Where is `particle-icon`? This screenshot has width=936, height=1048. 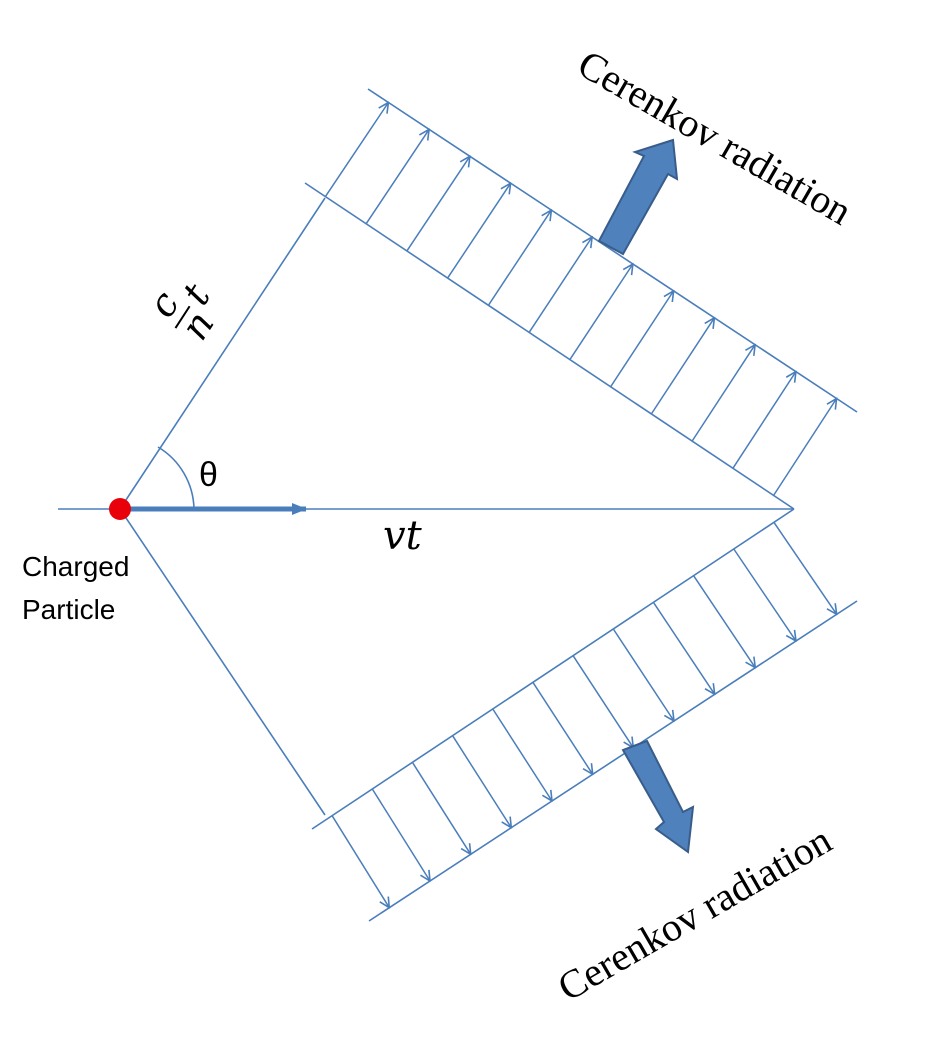
particle-icon is located at coordinates (120, 509).